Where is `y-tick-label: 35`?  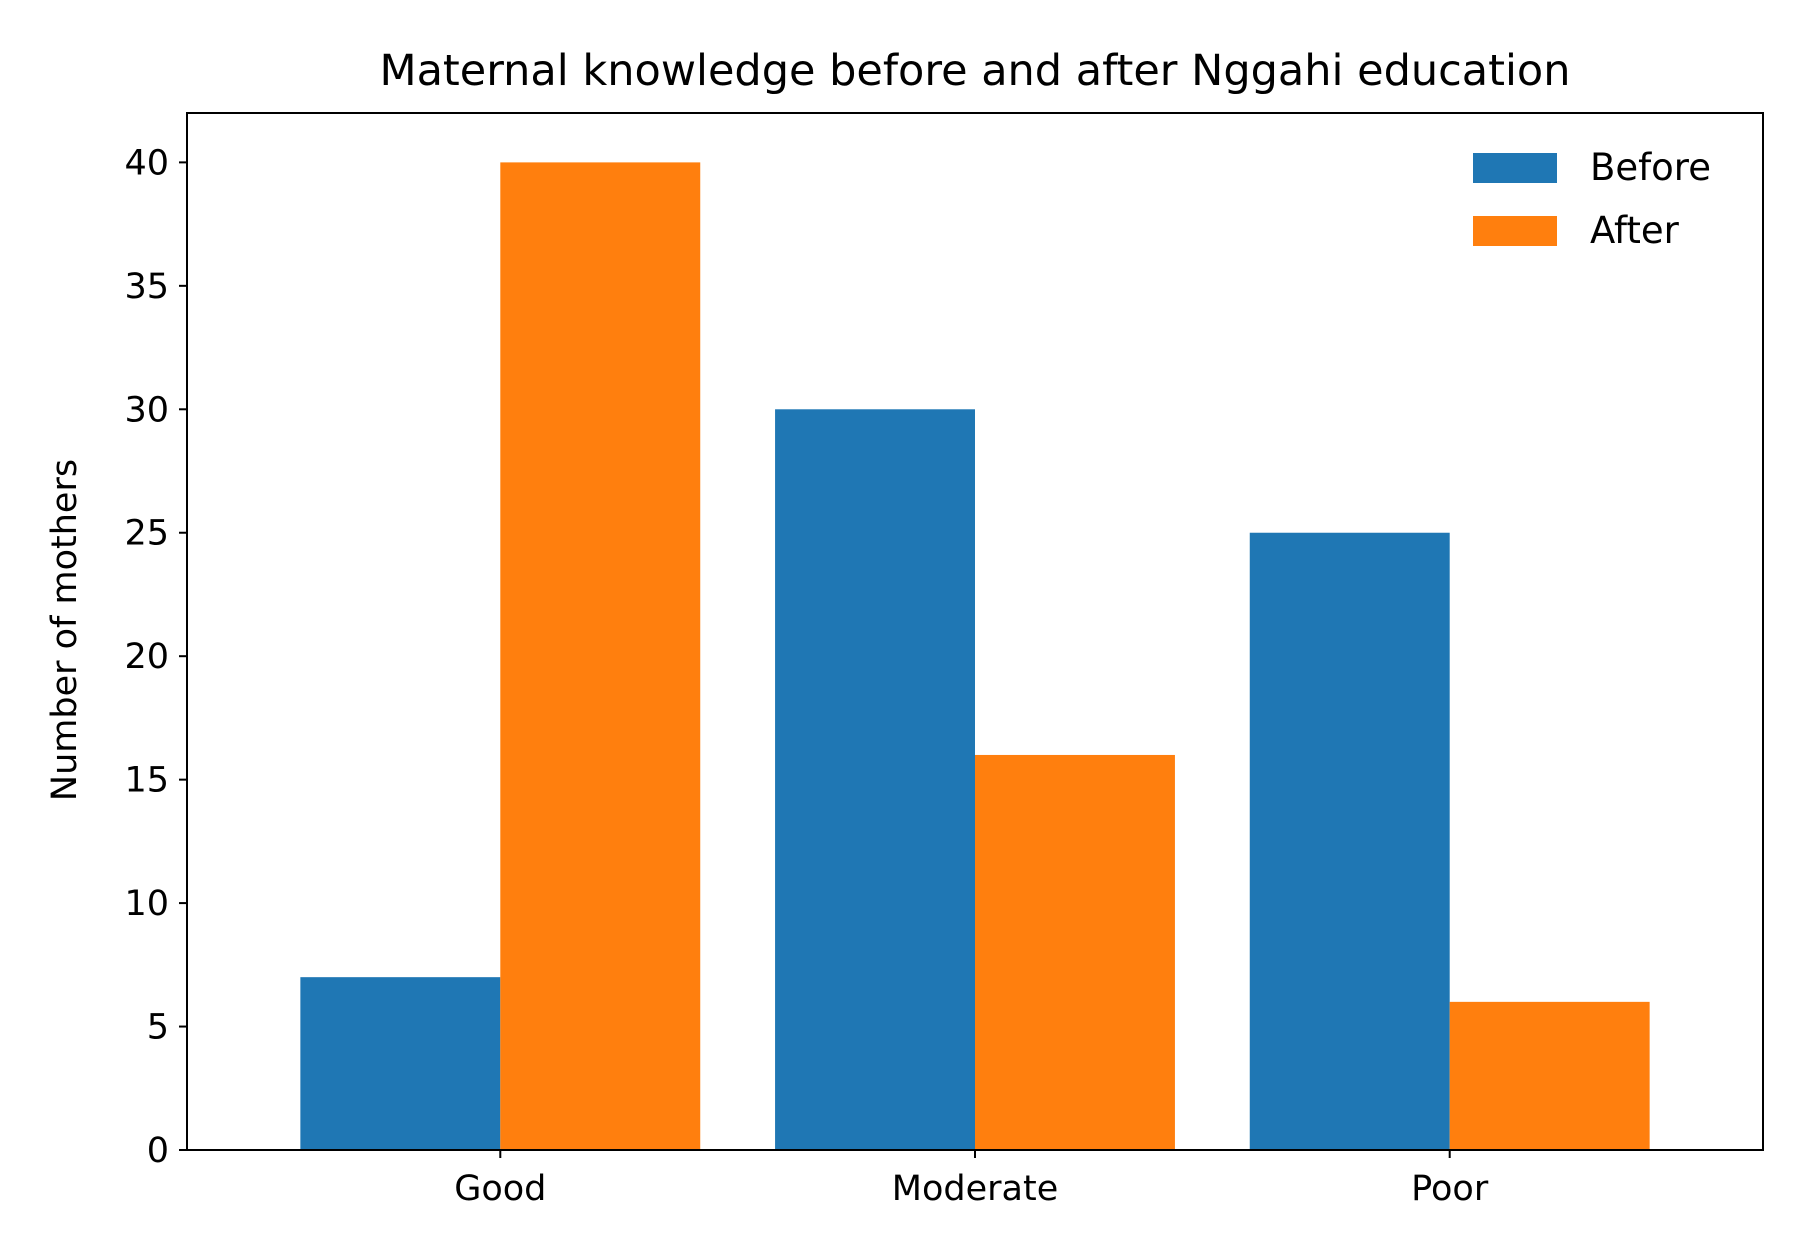 y-tick-label: 35 is located at coordinates (146, 287).